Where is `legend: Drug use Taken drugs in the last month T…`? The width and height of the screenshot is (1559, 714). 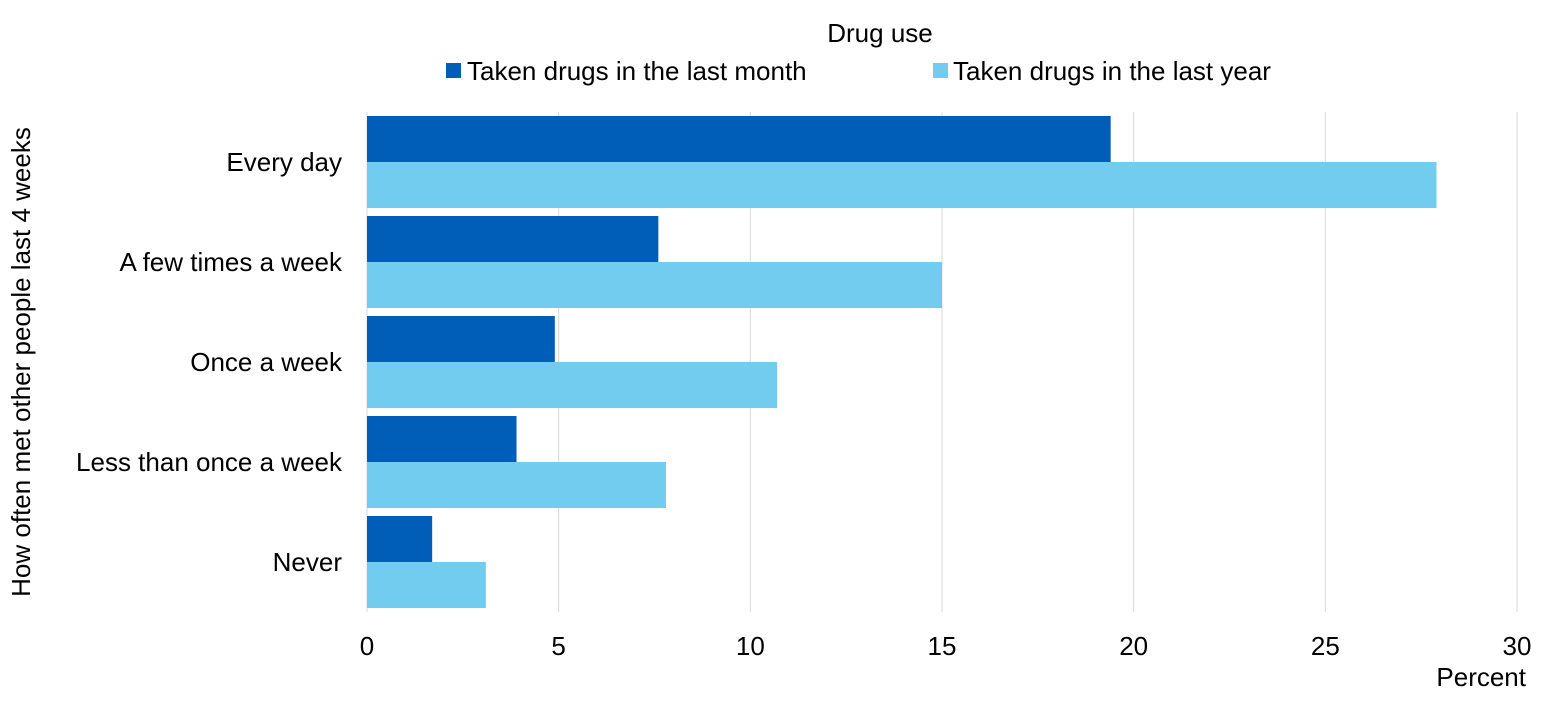 legend: Drug use Taken drugs in the last month T… is located at coordinates (858, 52).